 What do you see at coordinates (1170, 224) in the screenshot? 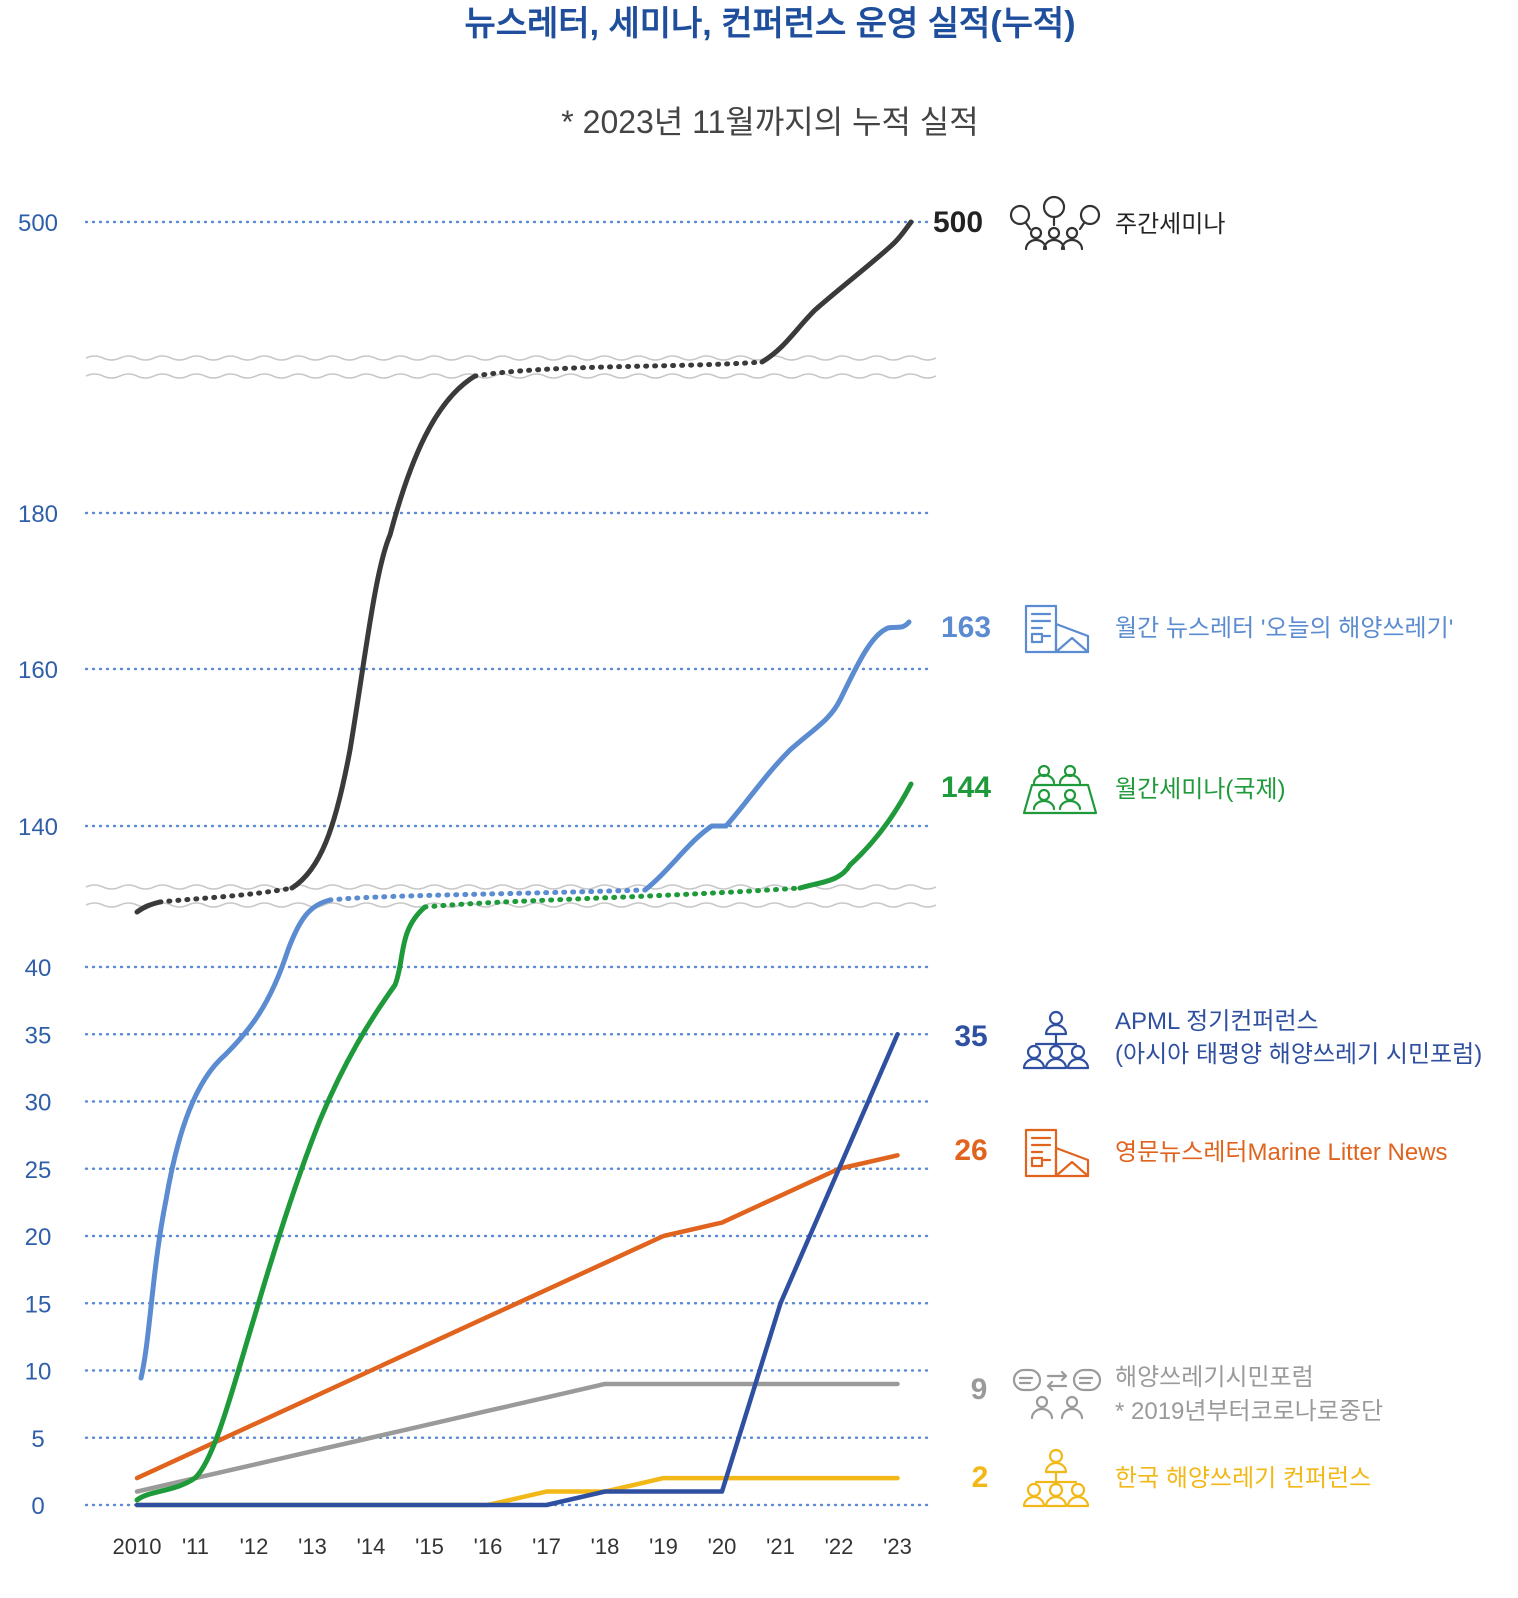
I see `legend-label-weekly: 주간세미나` at bounding box center [1170, 224].